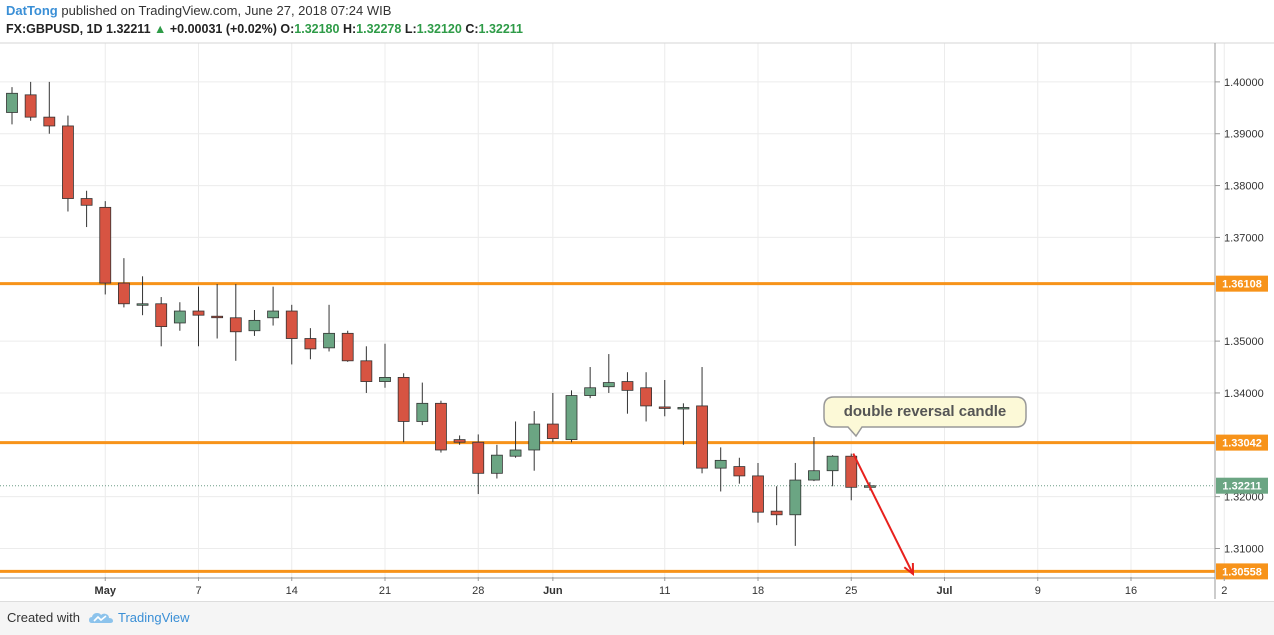 This screenshot has width=1274, height=635. What do you see at coordinates (410, 29) in the screenshot?
I see `low-label: L:` at bounding box center [410, 29].